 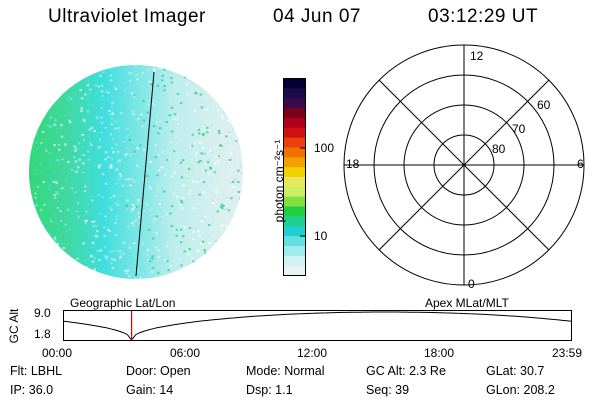 What do you see at coordinates (467, 303) in the screenshot?
I see `timeline-right-title: Apex MLat/MLT` at bounding box center [467, 303].